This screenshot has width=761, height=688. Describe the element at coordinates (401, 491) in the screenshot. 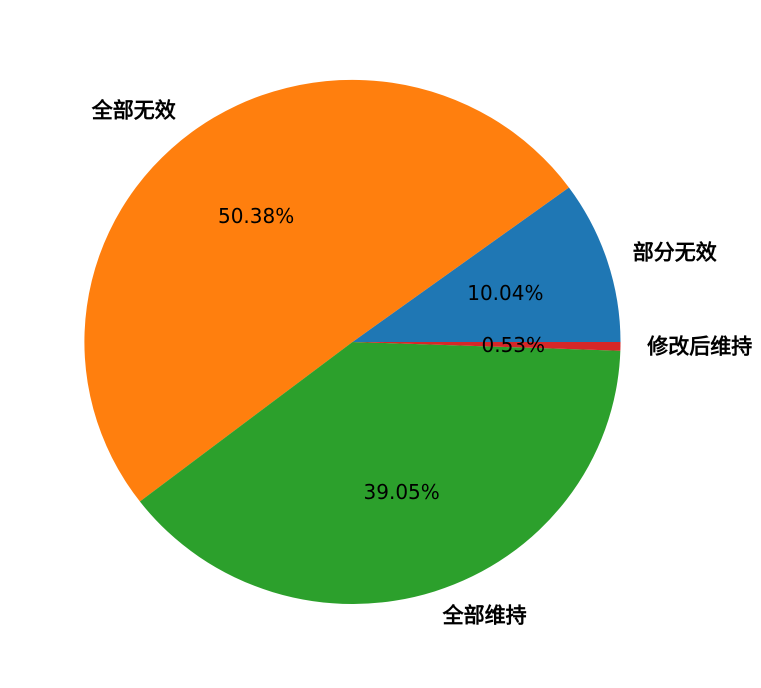

I see `slice-pct-all-maintained: 39.05%` at that location.